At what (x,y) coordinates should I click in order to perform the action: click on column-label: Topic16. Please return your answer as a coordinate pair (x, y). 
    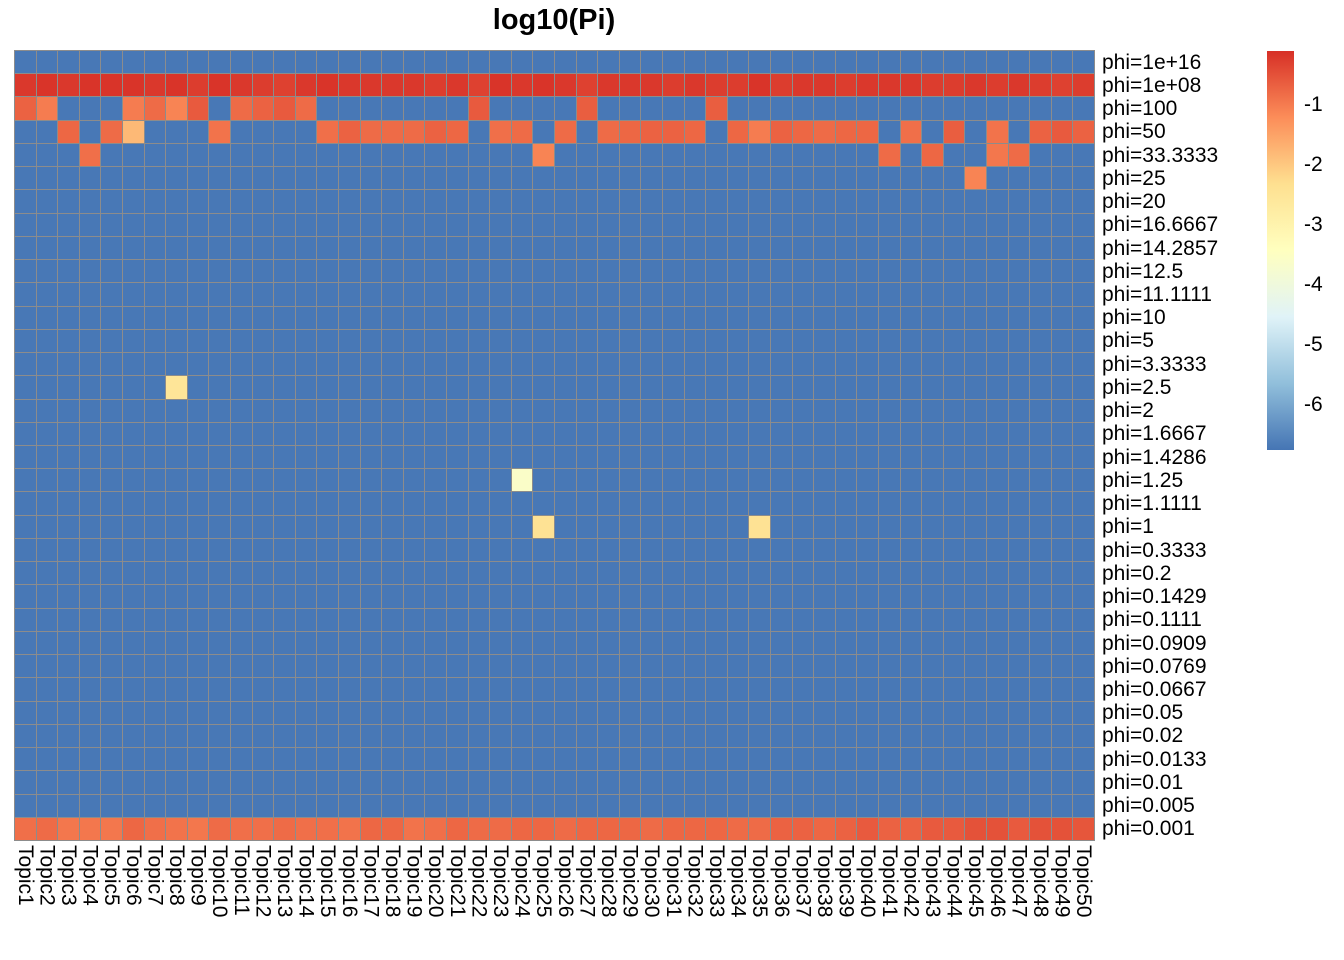
    Looking at the image, I should click on (349, 881).